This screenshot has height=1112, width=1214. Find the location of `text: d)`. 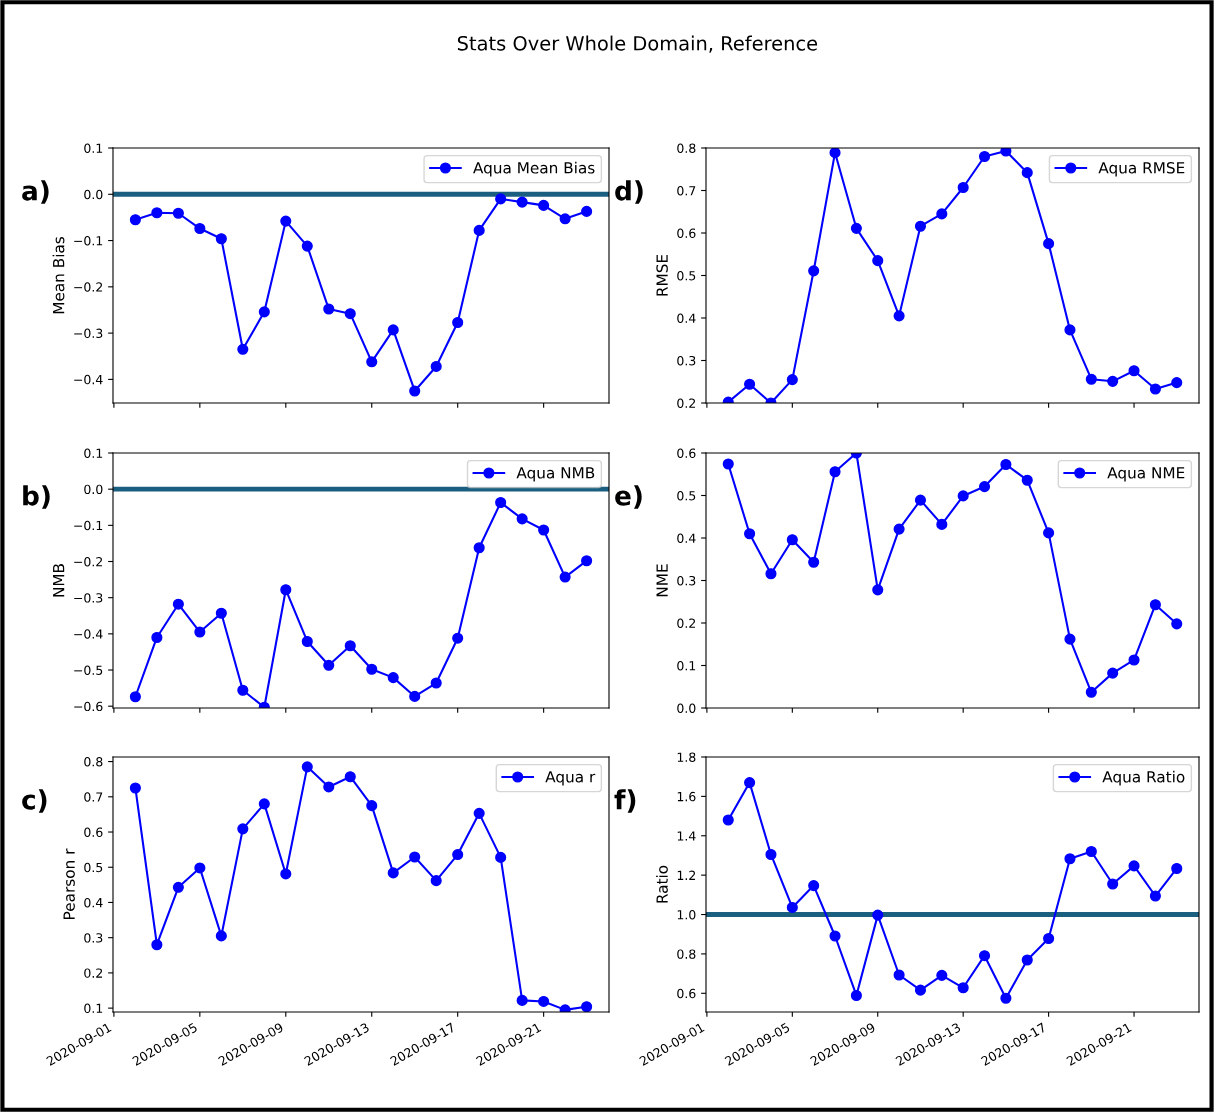

text: d) is located at coordinates (629, 192).